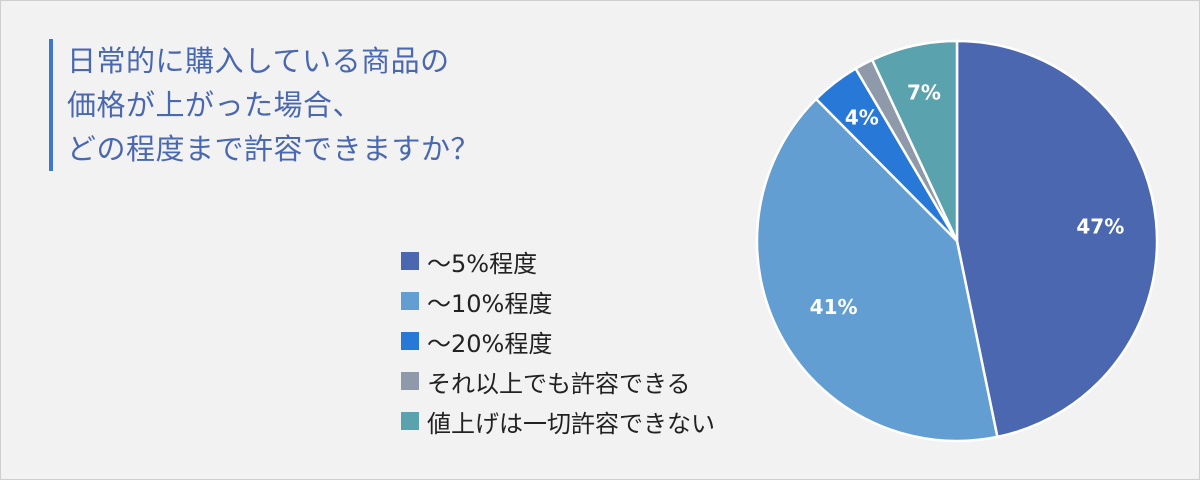  Describe the element at coordinates (482, 263) in the screenshot. I see `legend-label: ～5%程度` at that location.